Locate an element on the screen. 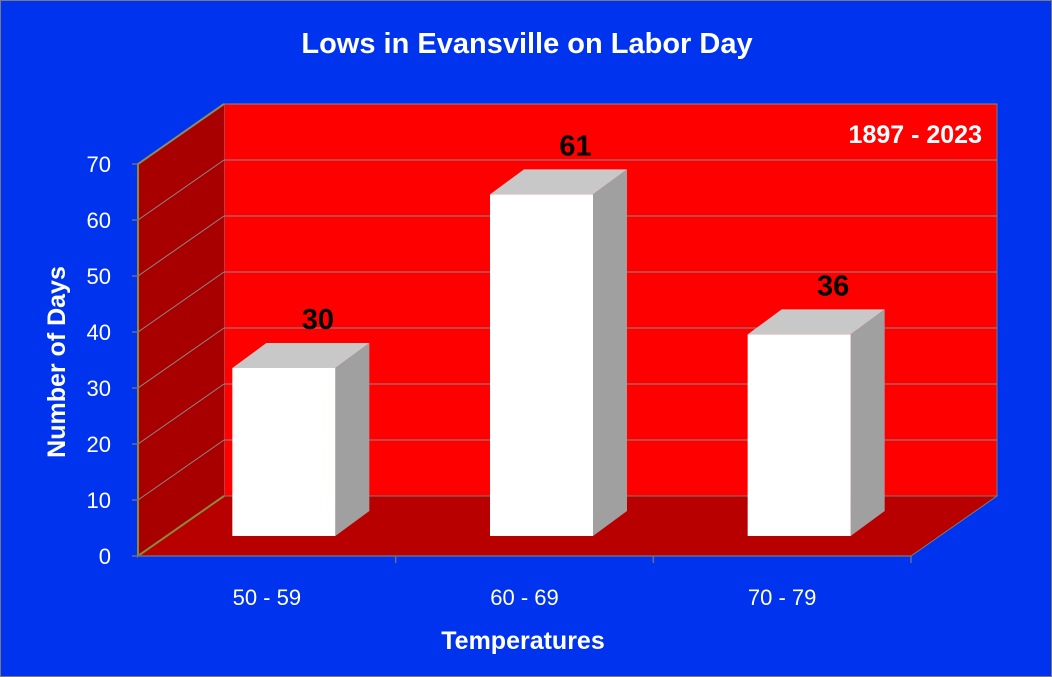 This screenshot has width=1052, height=677. data-label: 30 is located at coordinates (318, 320).